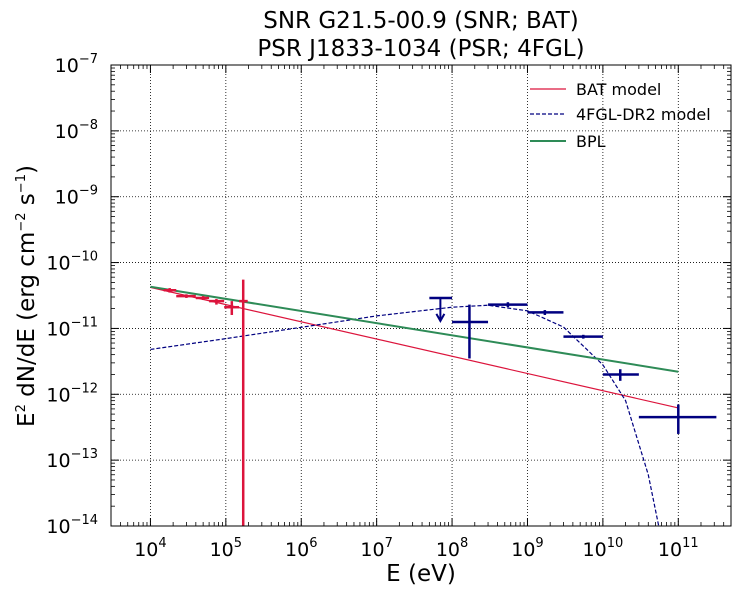  Describe the element at coordinates (591, 141) in the screenshot. I see `legend-label-bpl: BPL` at that location.